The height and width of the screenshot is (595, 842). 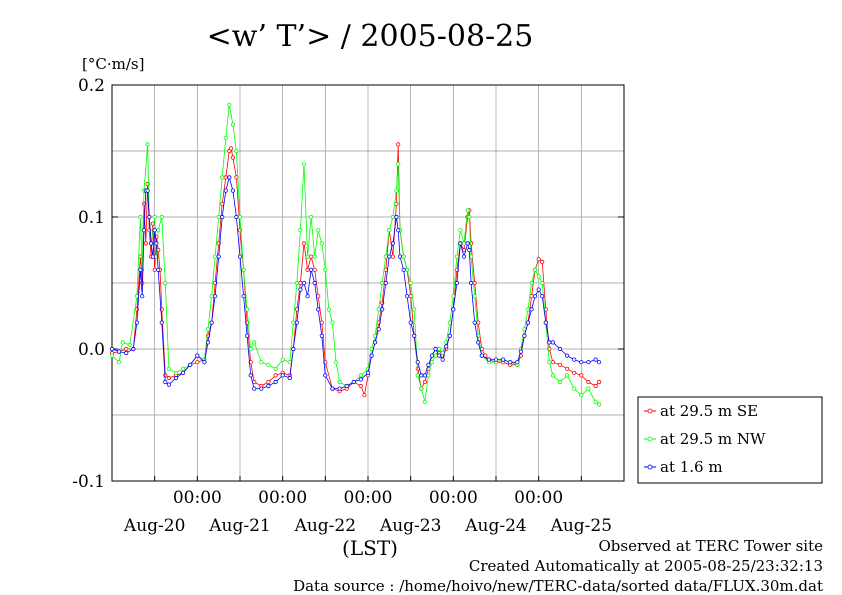 I want to click on y-tick-label: -0.1, so click(x=88, y=482).